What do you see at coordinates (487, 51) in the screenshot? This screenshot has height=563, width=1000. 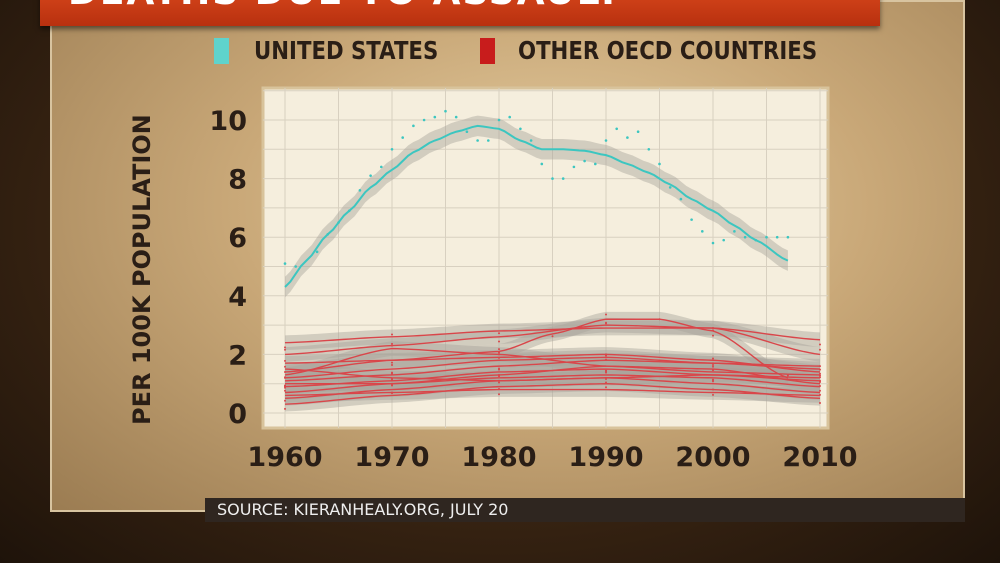 I see `legend-swatch-oecd` at bounding box center [487, 51].